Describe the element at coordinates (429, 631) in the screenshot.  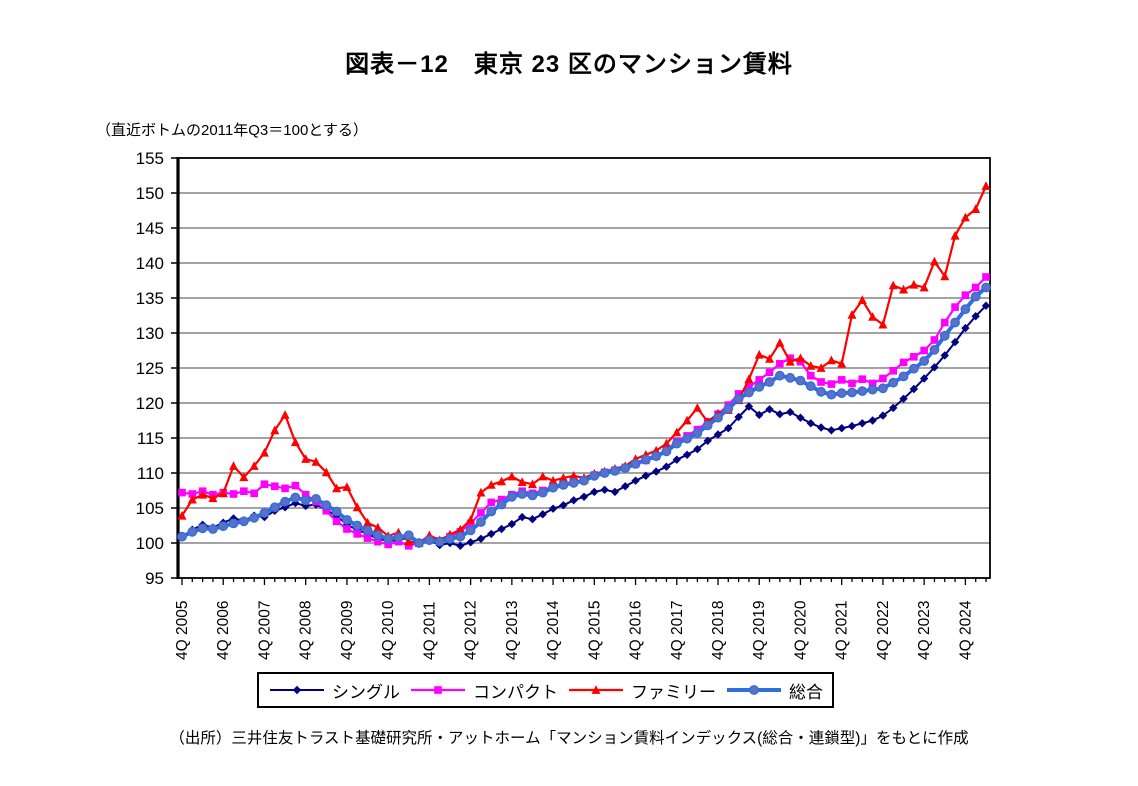
I see `x-tick-label: 4Q 2011` at that location.